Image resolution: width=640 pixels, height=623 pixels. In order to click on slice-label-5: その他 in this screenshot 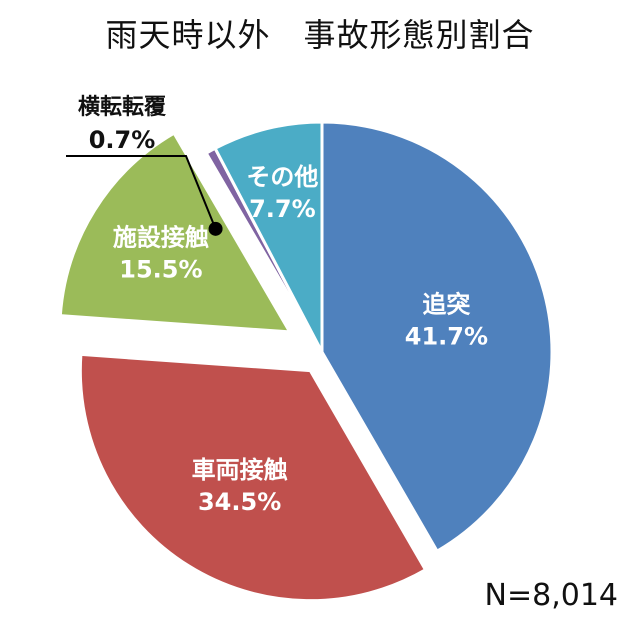, I will do `click(282, 177)`.